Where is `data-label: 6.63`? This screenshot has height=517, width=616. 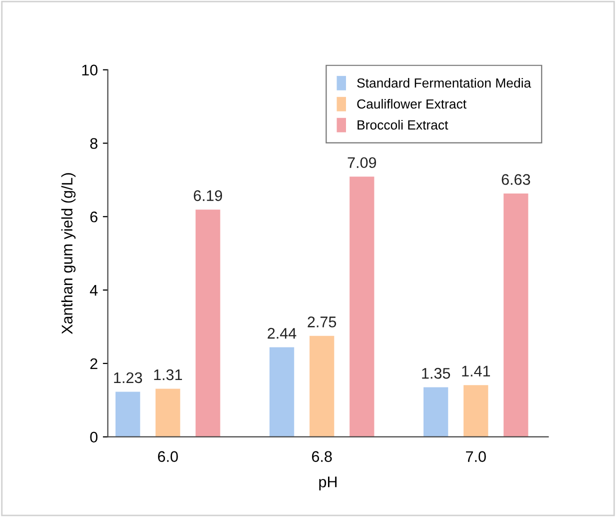 data-label: 6.63 is located at coordinates (516, 179).